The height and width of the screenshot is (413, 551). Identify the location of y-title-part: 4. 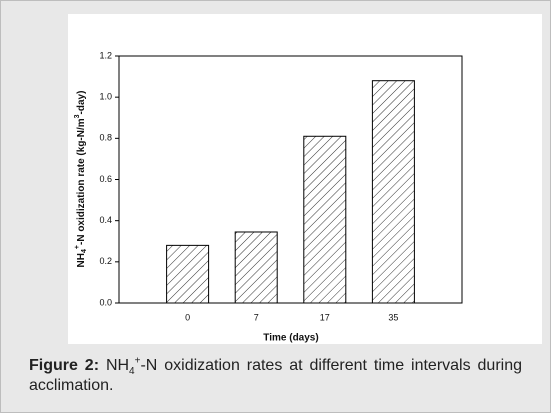
(84, 251).